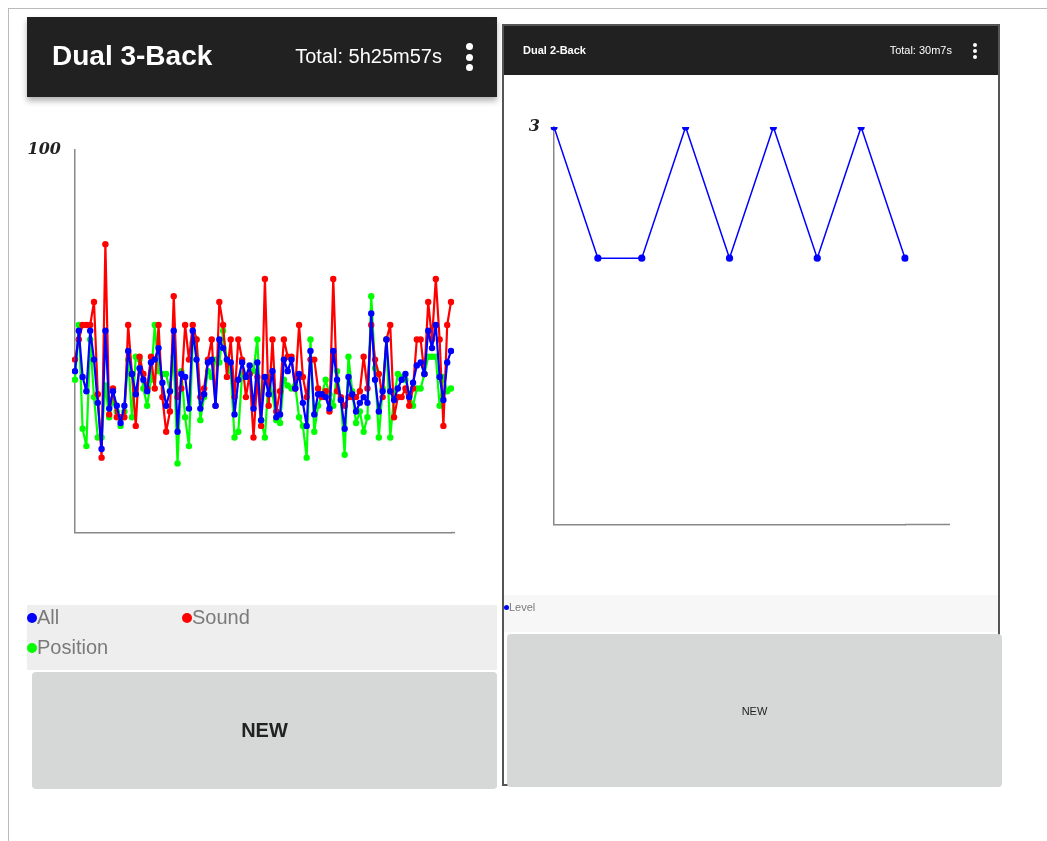 This screenshot has height=841, width=1047. I want to click on text: Total: 5h25m57s, so click(368, 56).